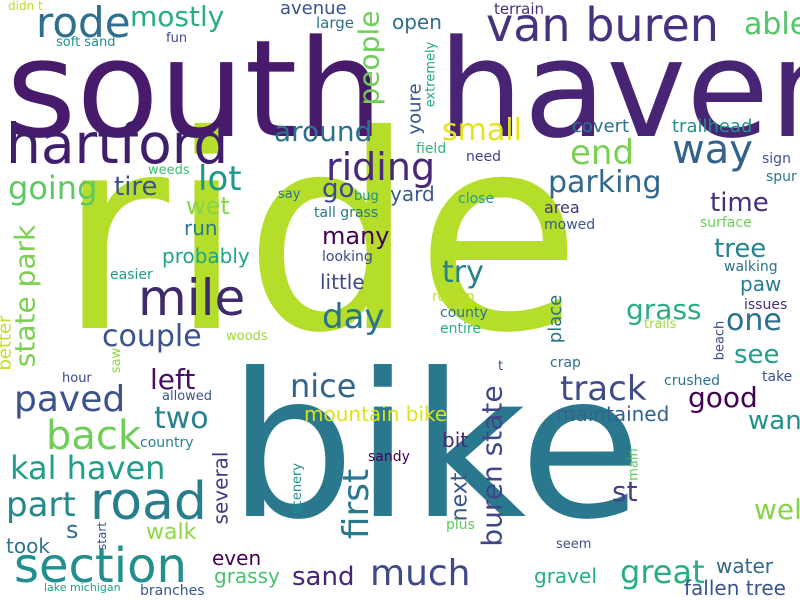 The image size is (800, 600). I want to click on cloud-word: much, so click(420, 573).